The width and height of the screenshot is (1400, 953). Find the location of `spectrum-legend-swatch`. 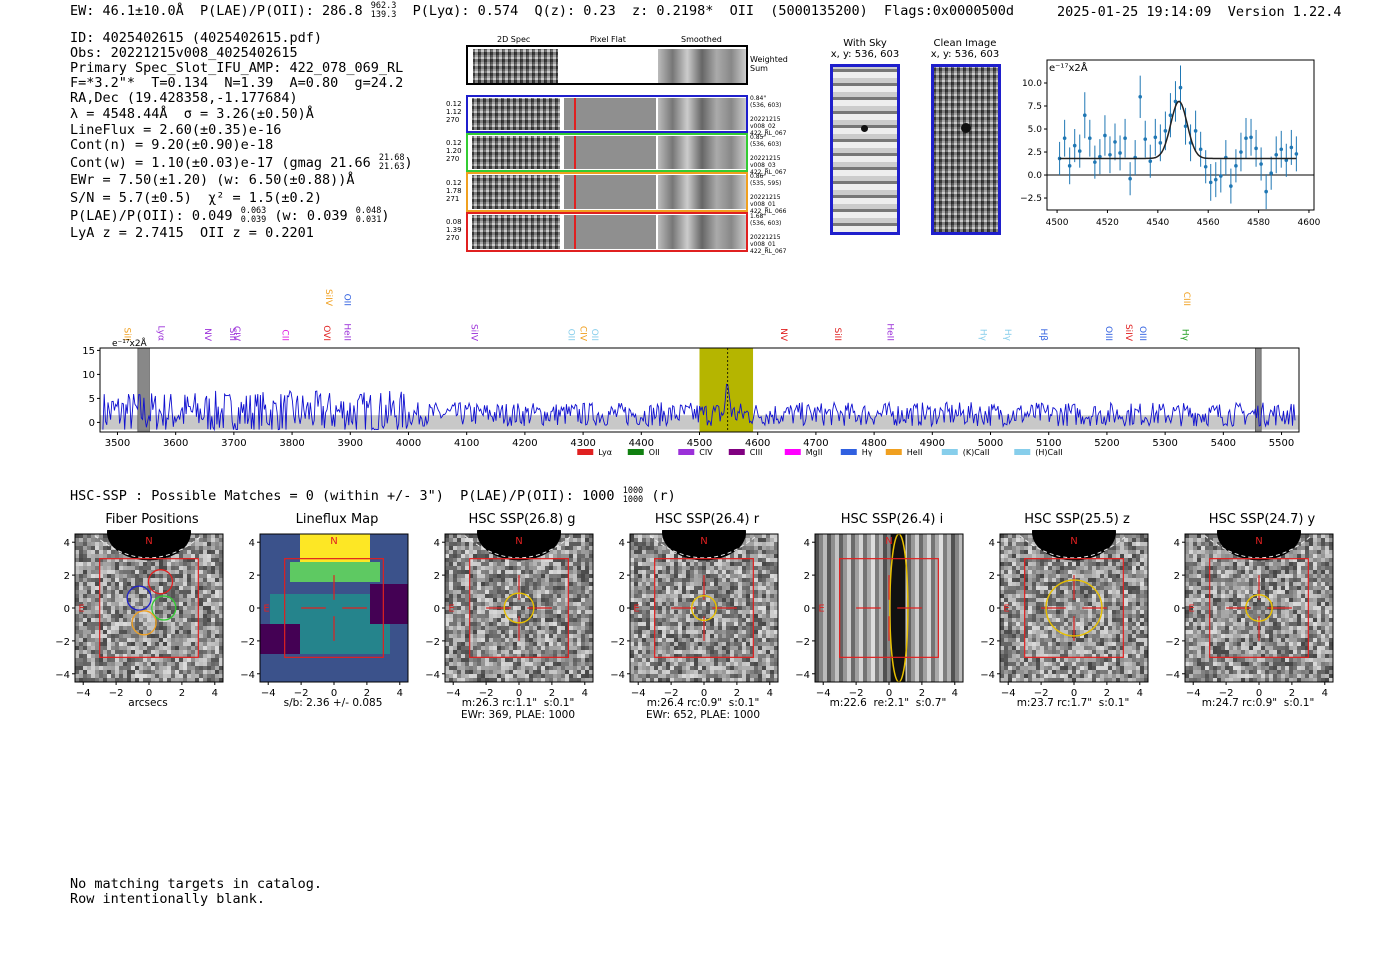

spectrum-legend-swatch is located at coordinates (635, 452).